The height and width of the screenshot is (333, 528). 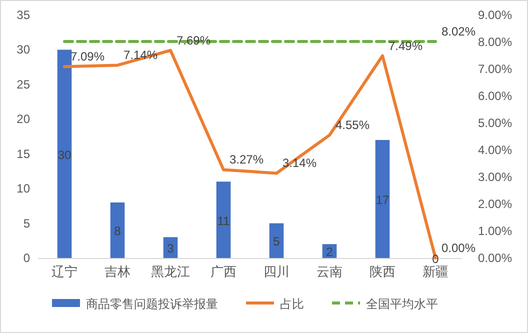 I want to click on data-label: 5, so click(x=276, y=241).